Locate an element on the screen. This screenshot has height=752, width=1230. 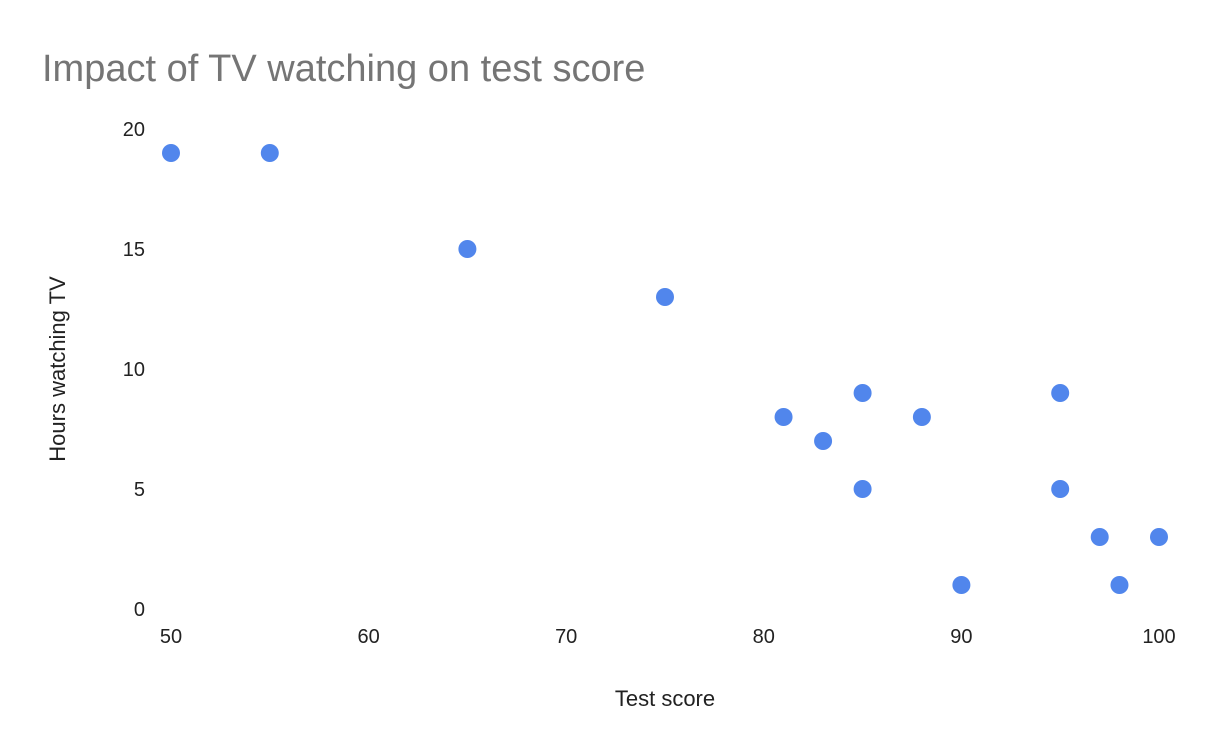
chart-title: Impact of TV watching on test score is located at coordinates (343, 69).